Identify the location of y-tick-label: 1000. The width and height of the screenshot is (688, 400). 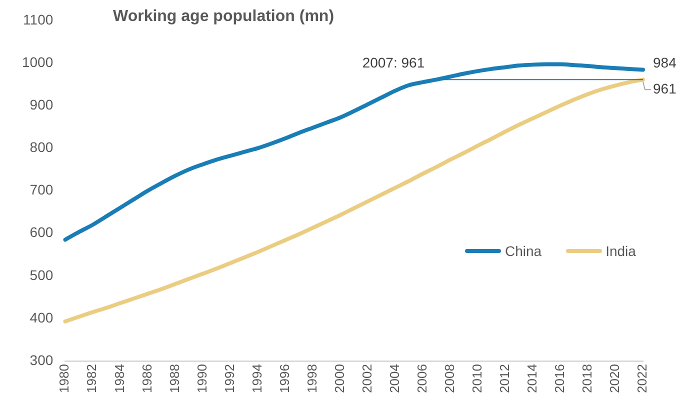
(38, 62).